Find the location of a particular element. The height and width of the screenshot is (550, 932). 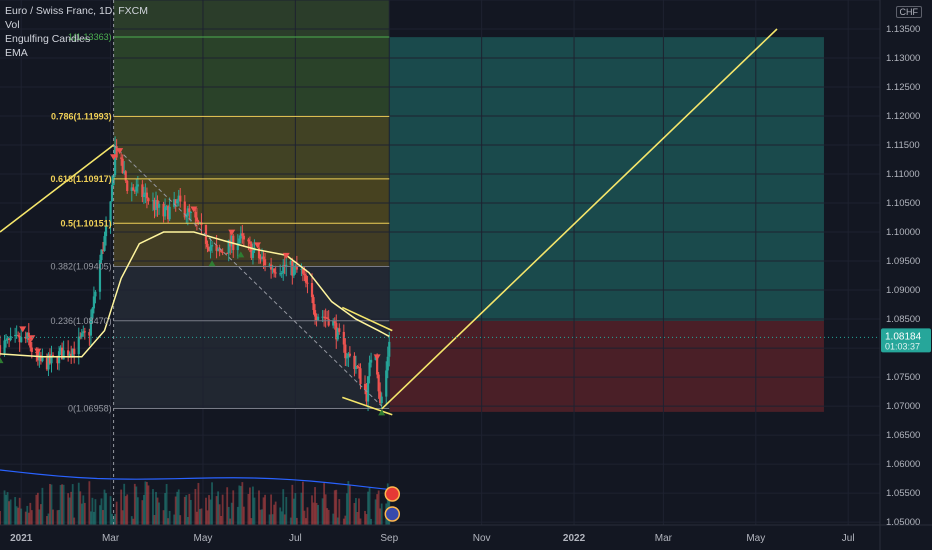

currency-tag: CHF is located at coordinates (908, 12).